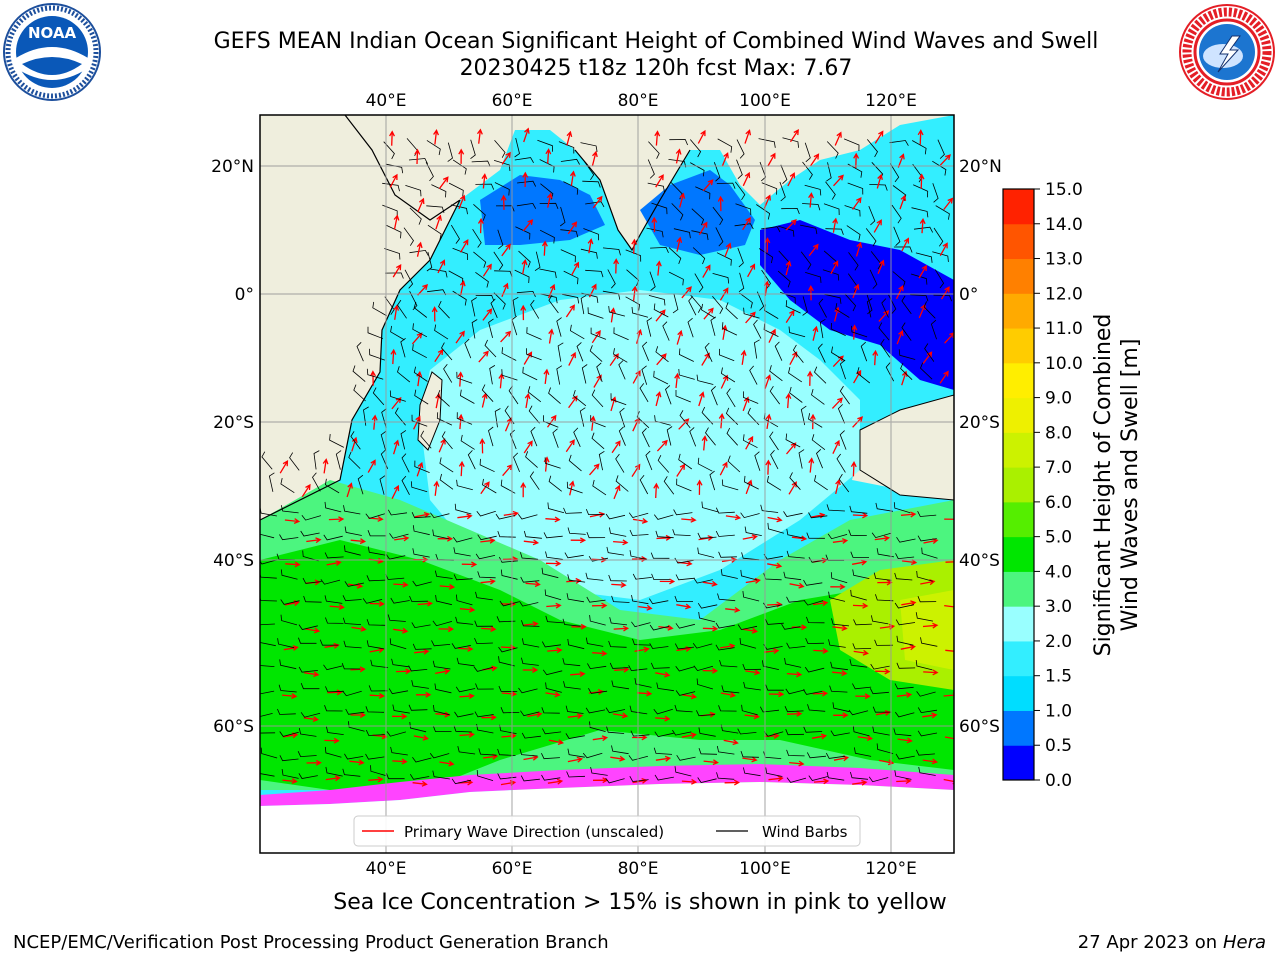 This screenshot has height=960, width=1280. I want to click on colorbar-tick-label: 1.5, so click(1058, 677).